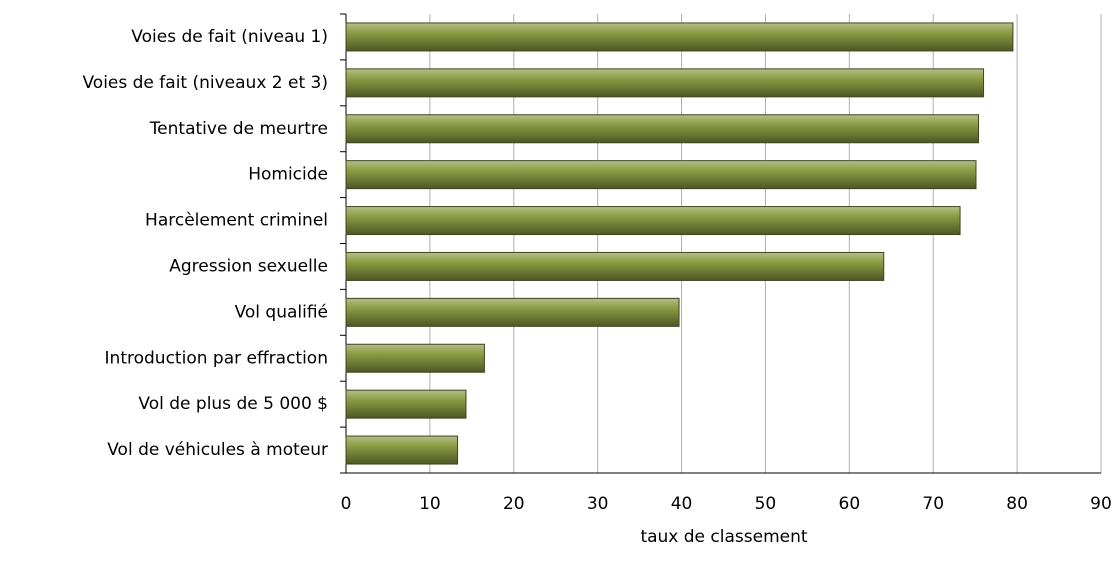 This screenshot has height=571, width=1118. I want to click on x-tick-label: 20, so click(514, 504).